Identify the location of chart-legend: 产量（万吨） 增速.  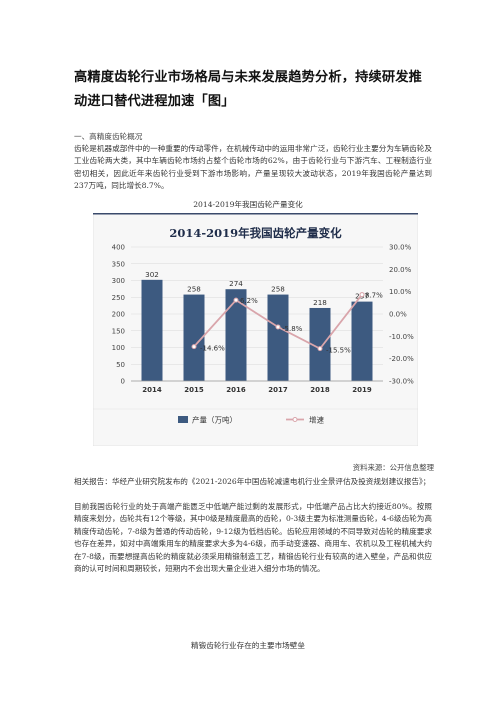
(255, 416).